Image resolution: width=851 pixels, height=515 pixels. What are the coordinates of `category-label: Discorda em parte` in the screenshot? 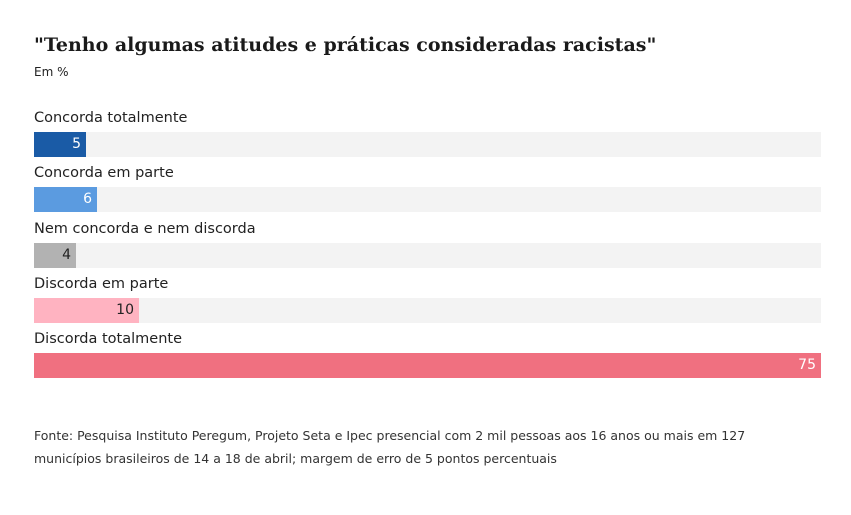 It's located at (101, 284).